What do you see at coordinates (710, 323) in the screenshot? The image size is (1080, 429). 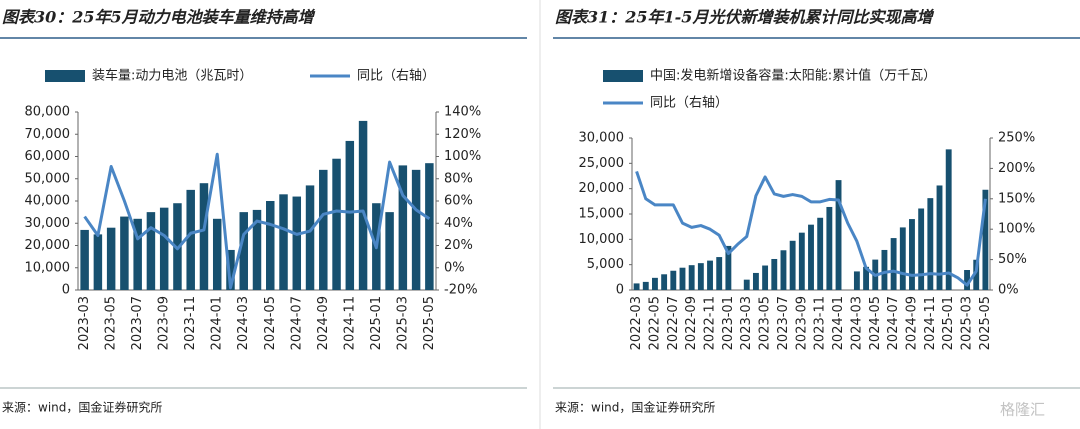 I see `x-tick-label: 2022-11` at bounding box center [710, 323].